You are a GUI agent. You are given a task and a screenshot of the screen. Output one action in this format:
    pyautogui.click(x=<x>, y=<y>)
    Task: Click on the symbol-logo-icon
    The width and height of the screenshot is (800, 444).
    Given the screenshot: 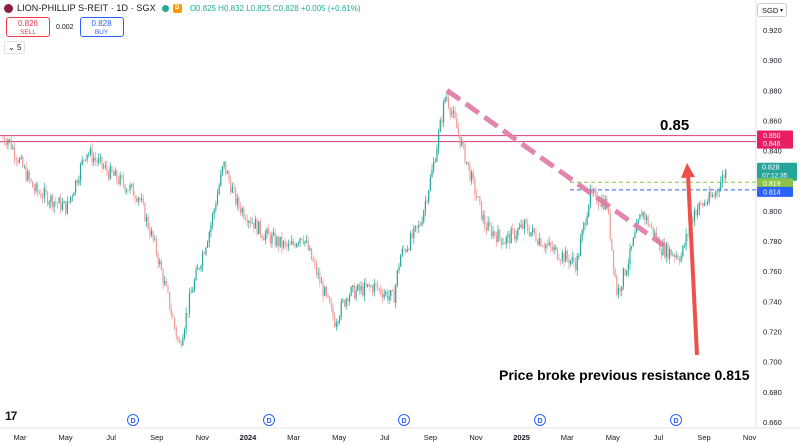 What is the action you would take?
    pyautogui.click(x=8, y=8)
    